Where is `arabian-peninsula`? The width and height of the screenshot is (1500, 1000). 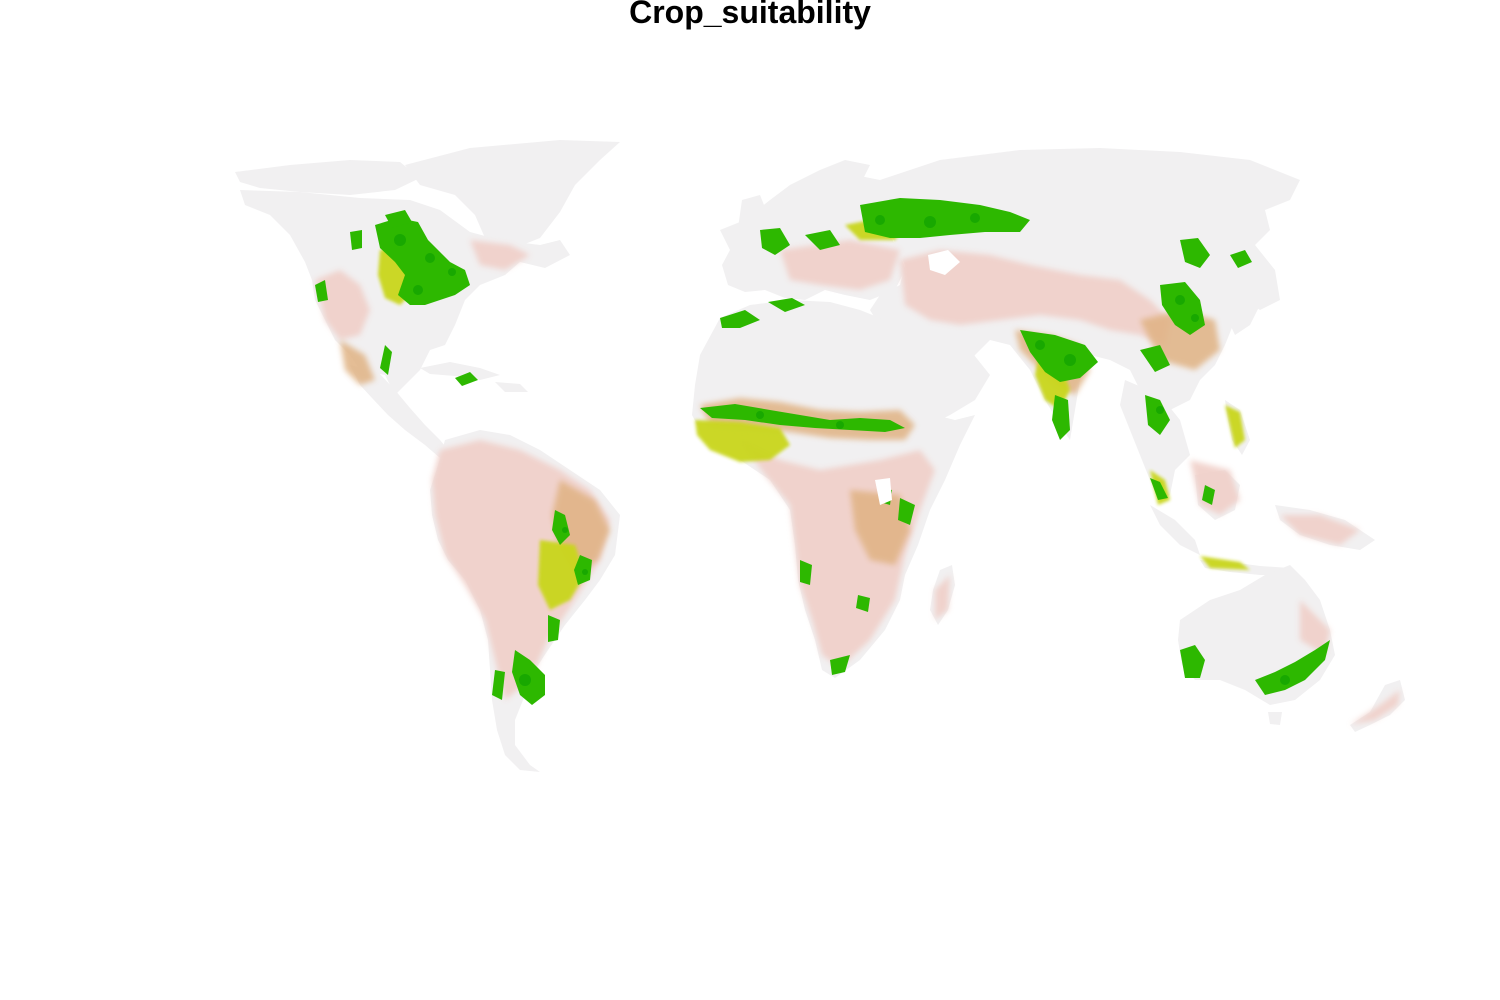 arabian-peninsula is located at coordinates (945, 377).